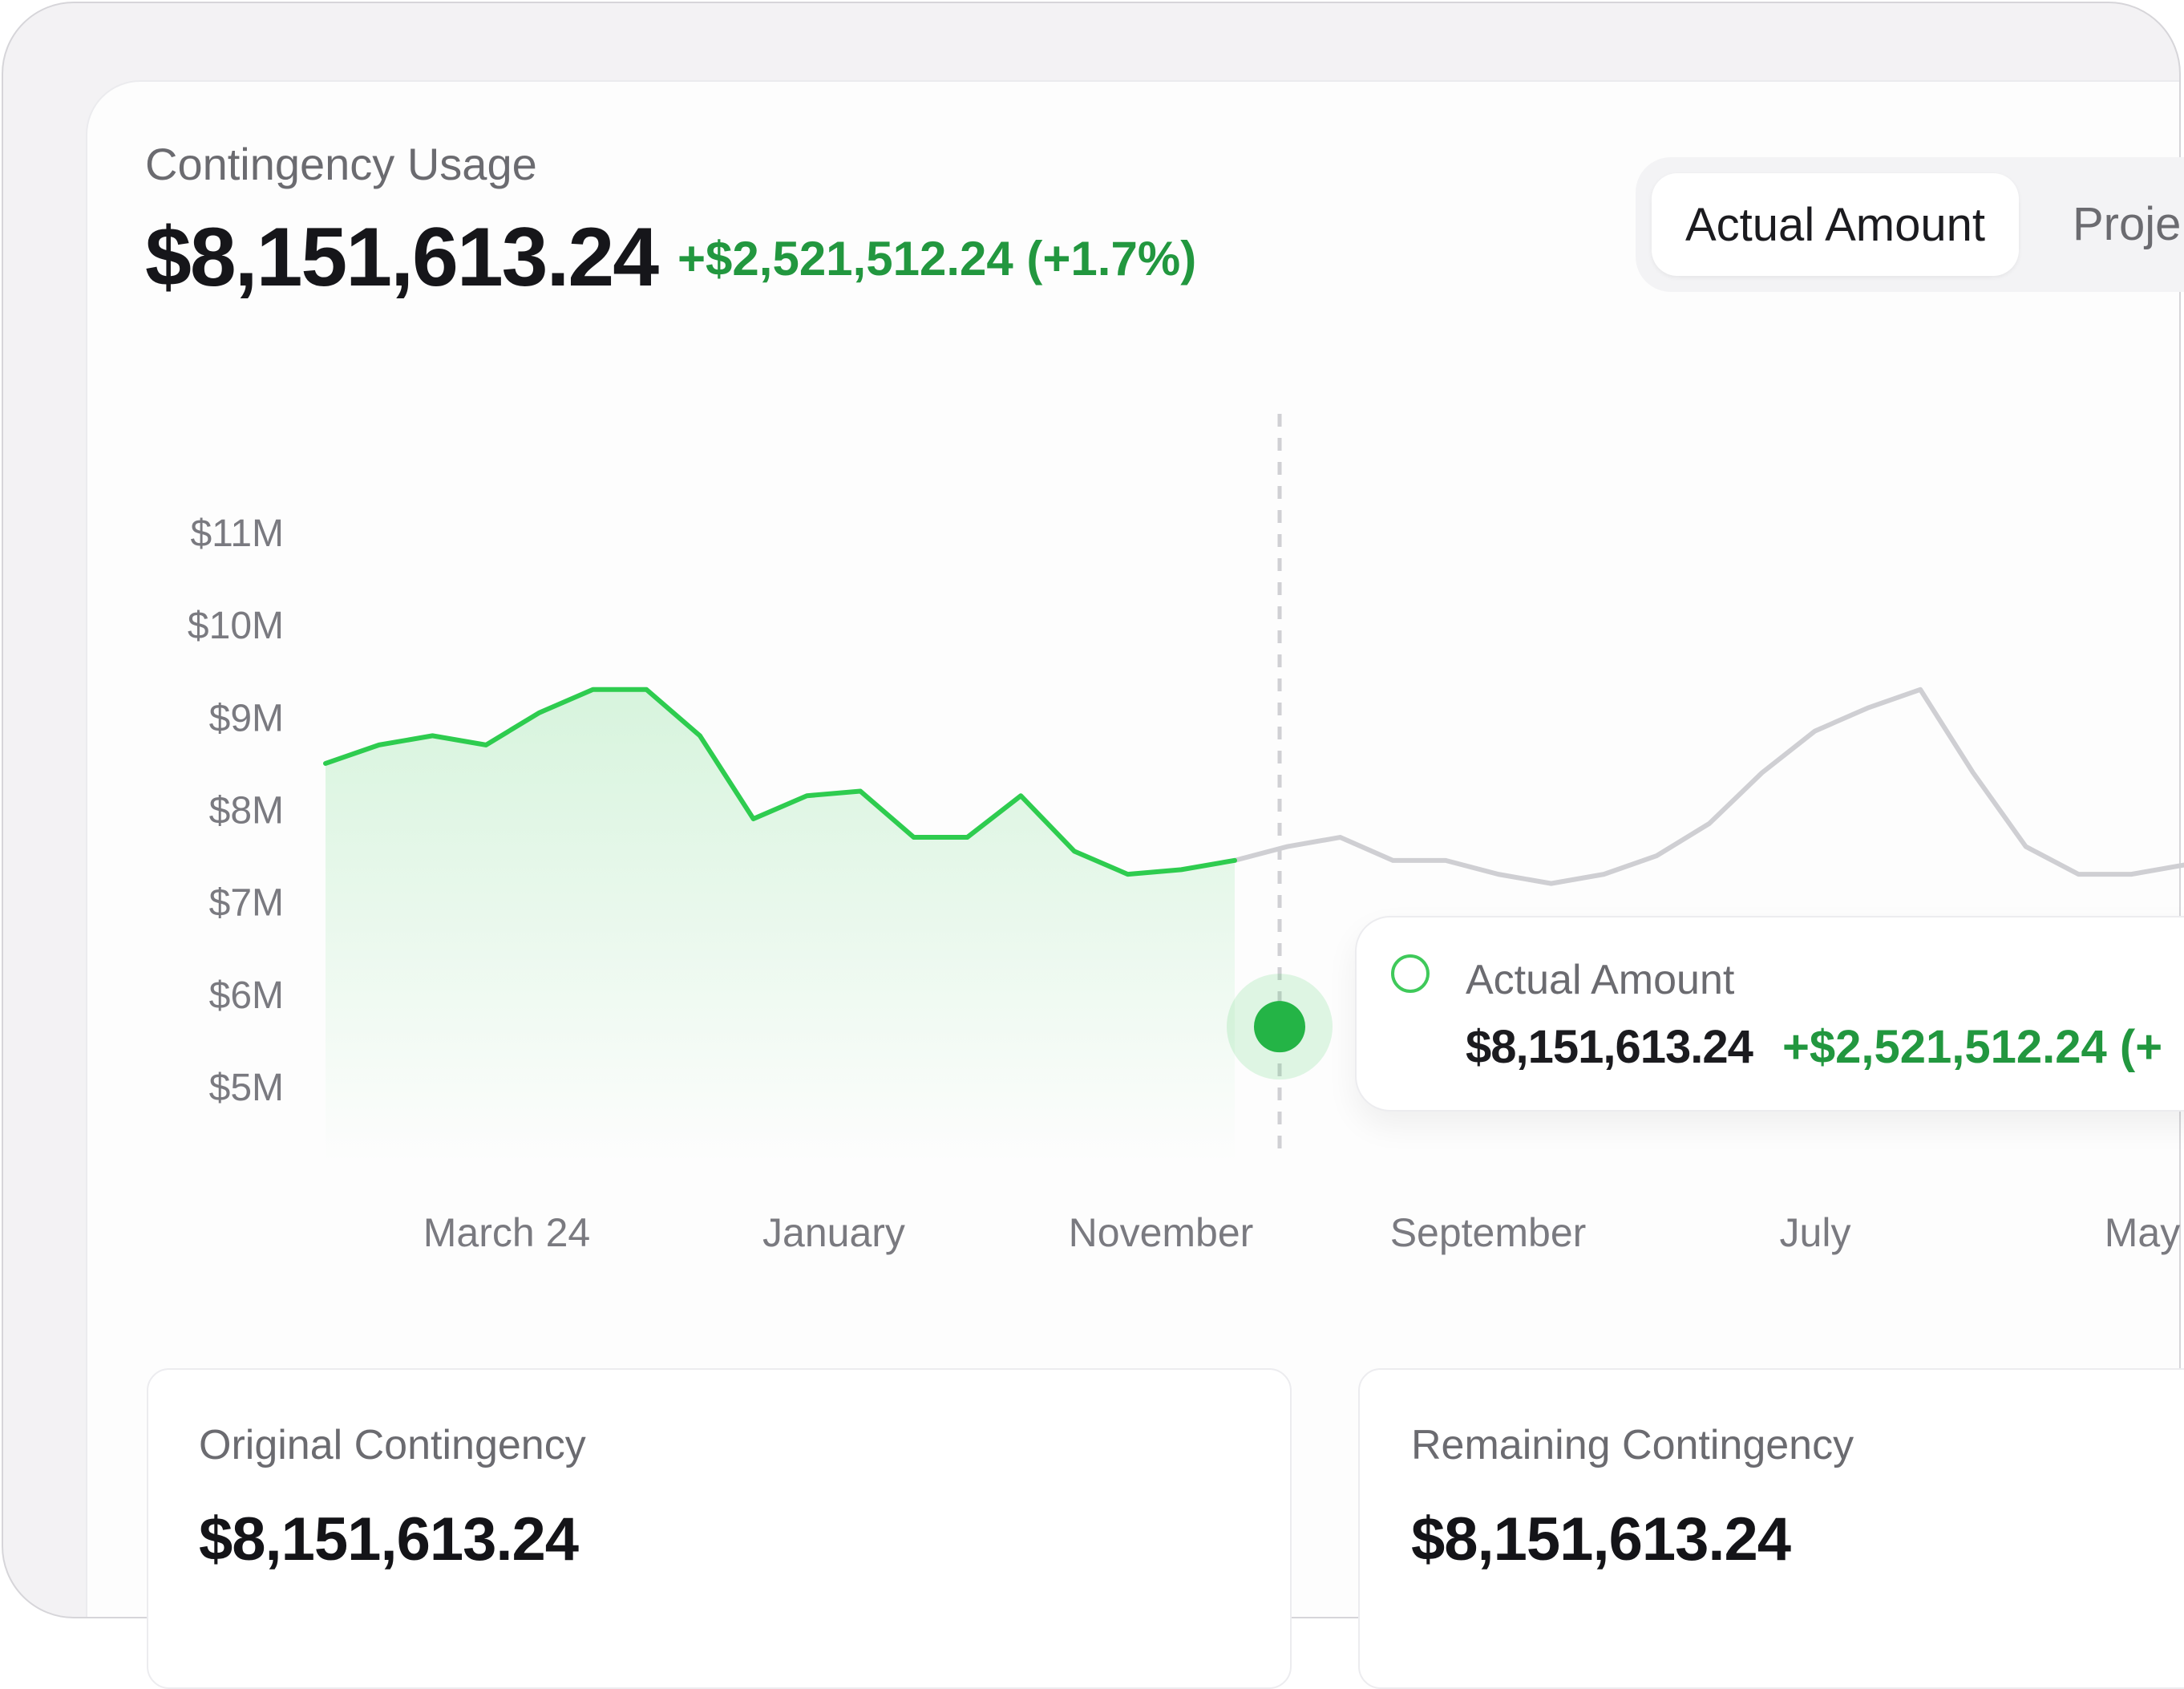 The height and width of the screenshot is (1689, 2184). I want to click on x-tick-label: May, so click(2142, 1232).